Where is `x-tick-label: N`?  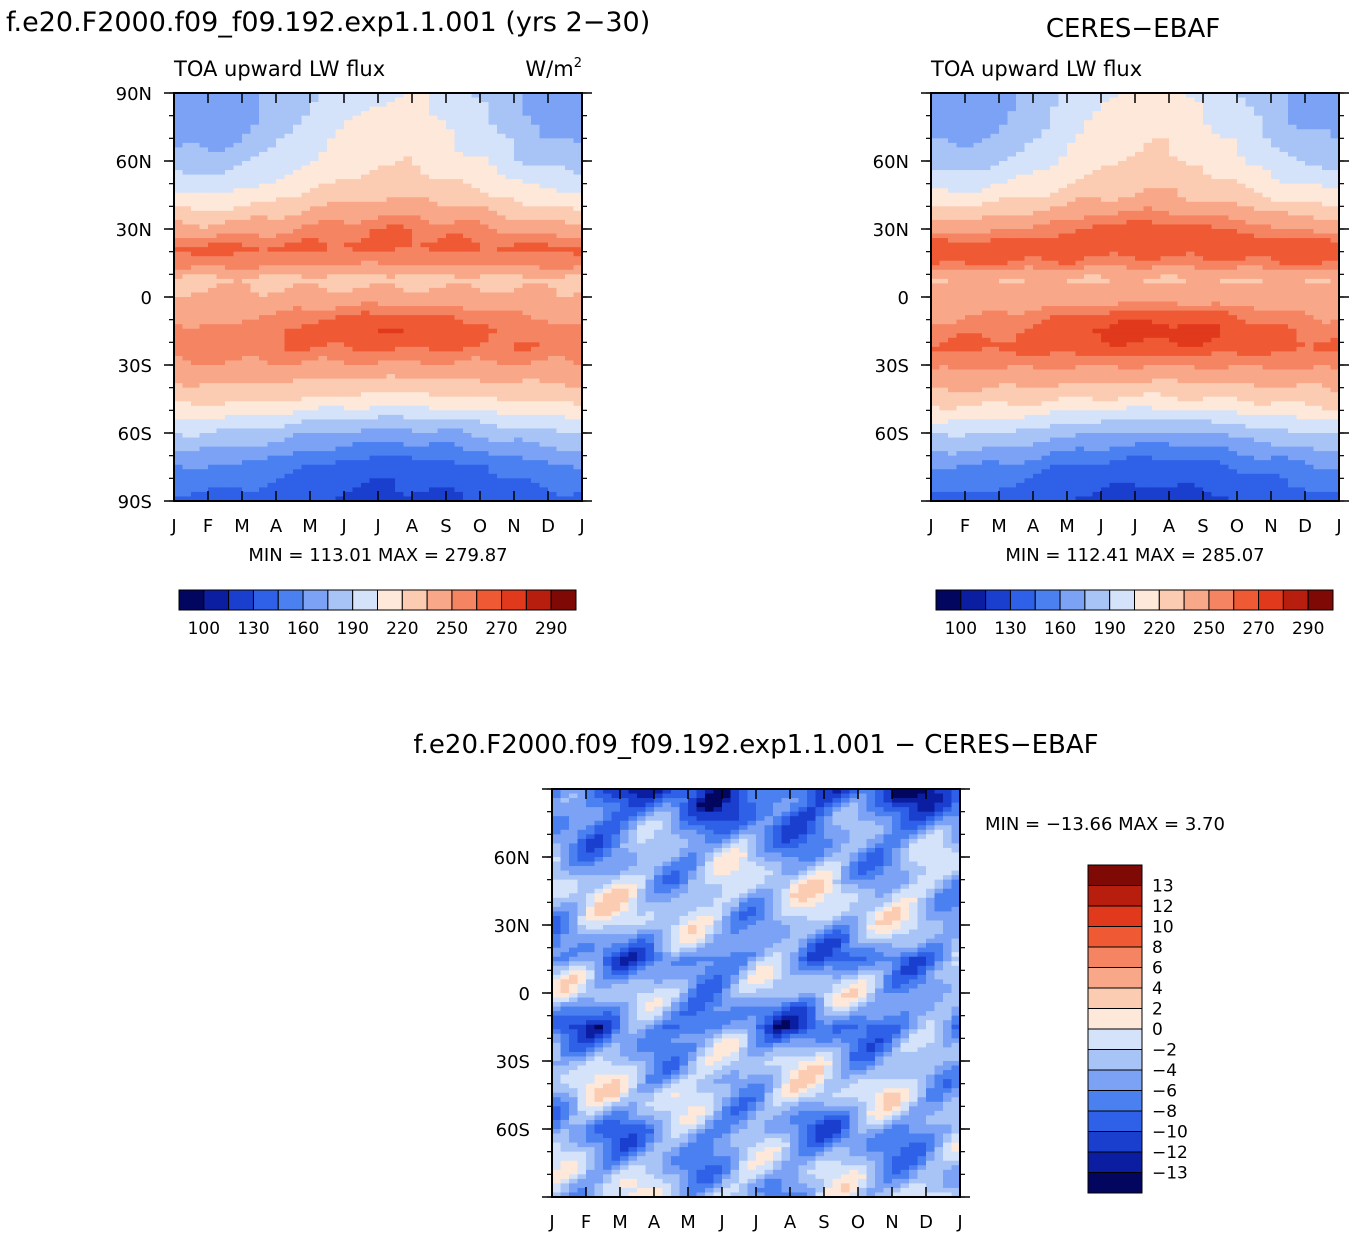
x-tick-label: N is located at coordinates (513, 526).